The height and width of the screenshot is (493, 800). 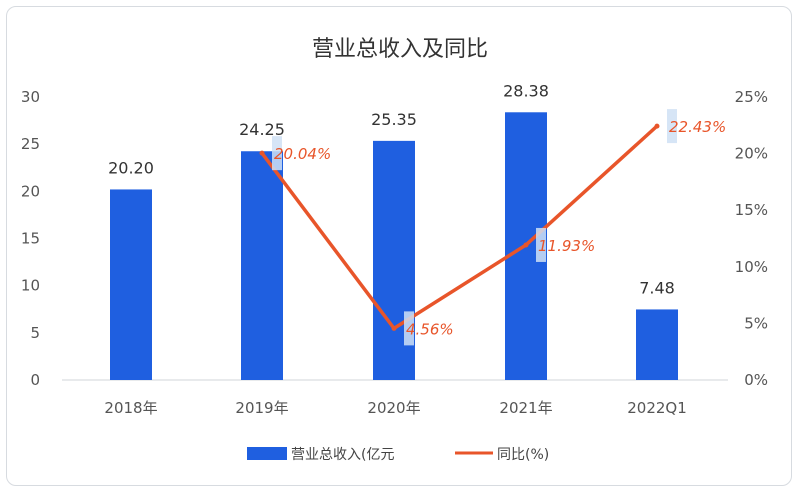 What do you see at coordinates (526, 90) in the screenshot?
I see `bar-value-label: 28.38` at bounding box center [526, 90].